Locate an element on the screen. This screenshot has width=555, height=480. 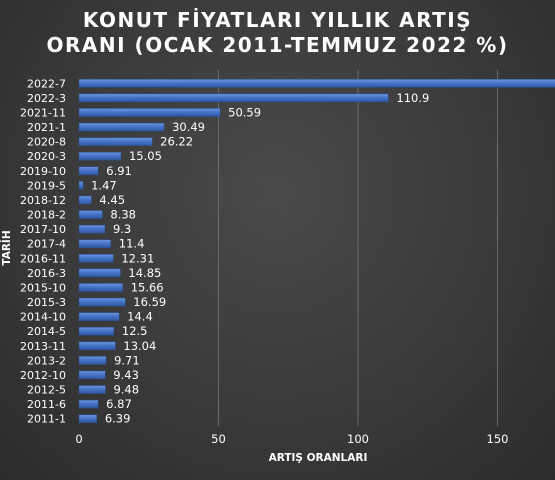
chart-title-line-1: KONUT FİYATLARI YILLIK ARTIŞ is located at coordinates (277, 20).